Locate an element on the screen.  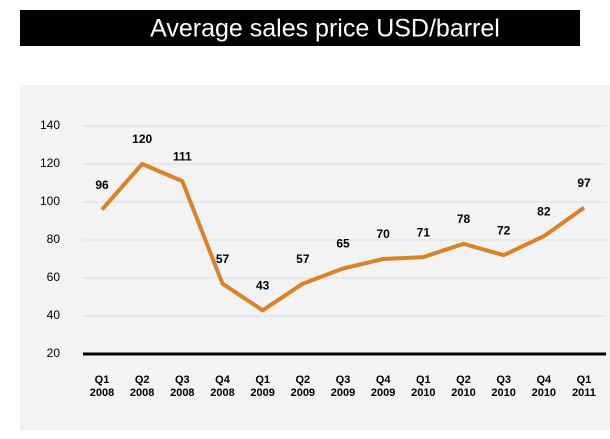
x-tick-label: Q1 2010 is located at coordinates (423, 386).